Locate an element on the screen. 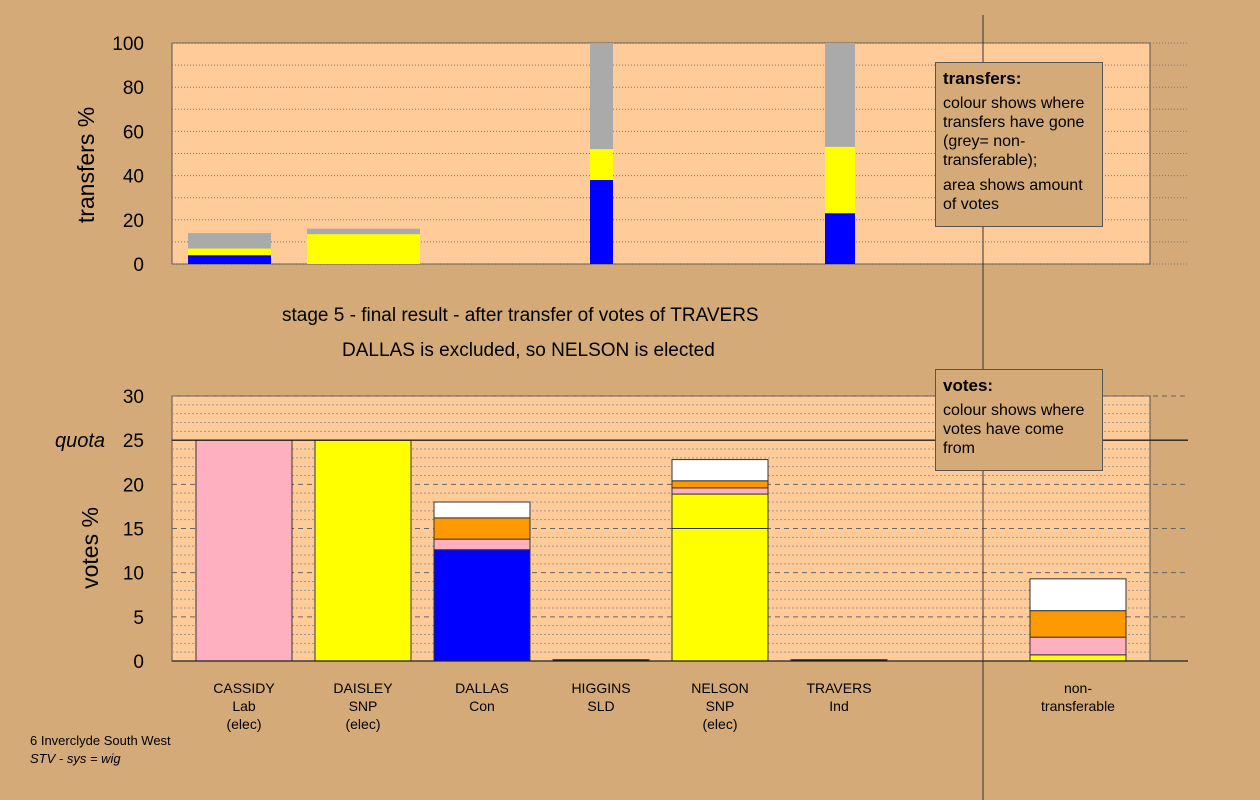 The width and height of the screenshot is (1260, 800). votes-tick-label: 25 is located at coordinates (133, 441).